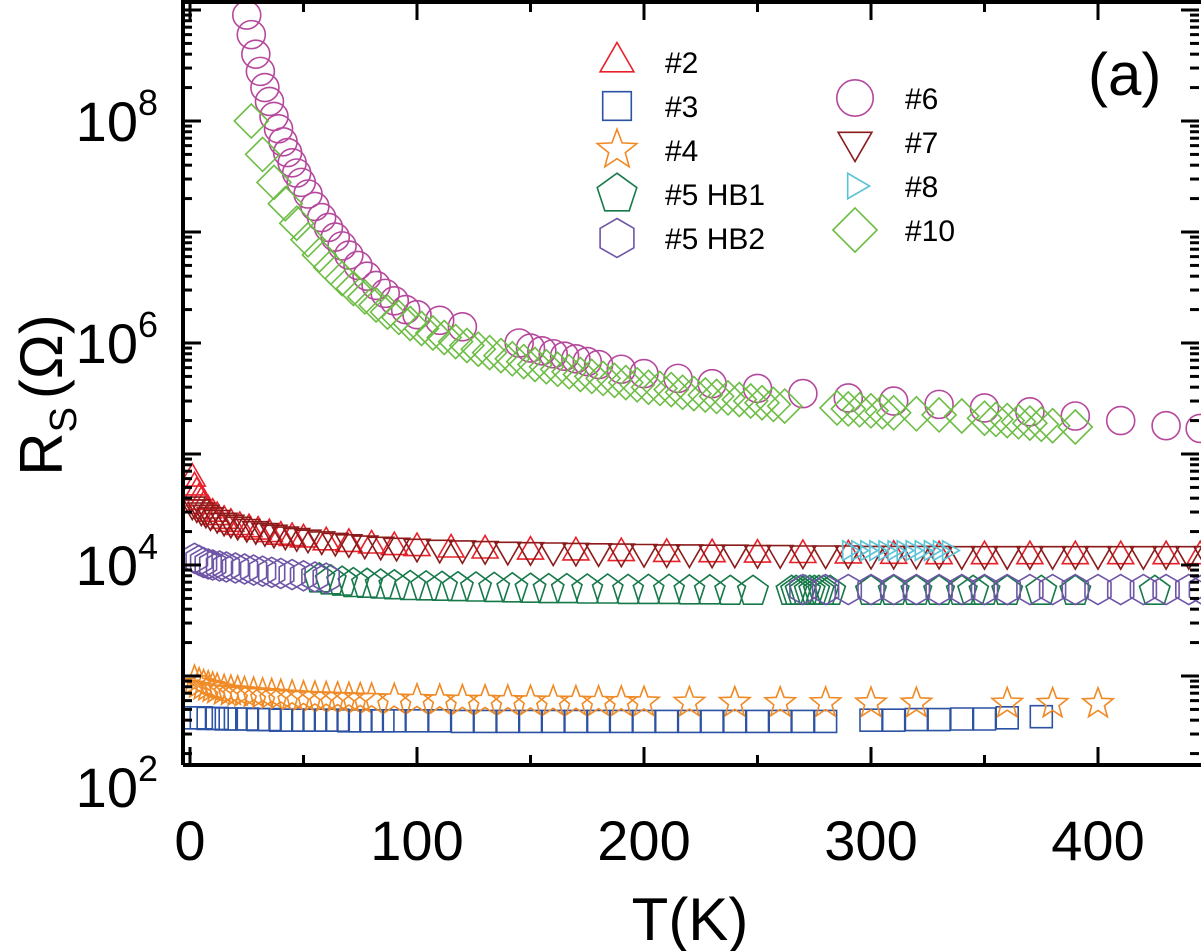 Image resolution: width=1201 pixels, height=951 pixels. Describe the element at coordinates (921, 143) in the screenshot. I see `legend-label: #7` at that location.